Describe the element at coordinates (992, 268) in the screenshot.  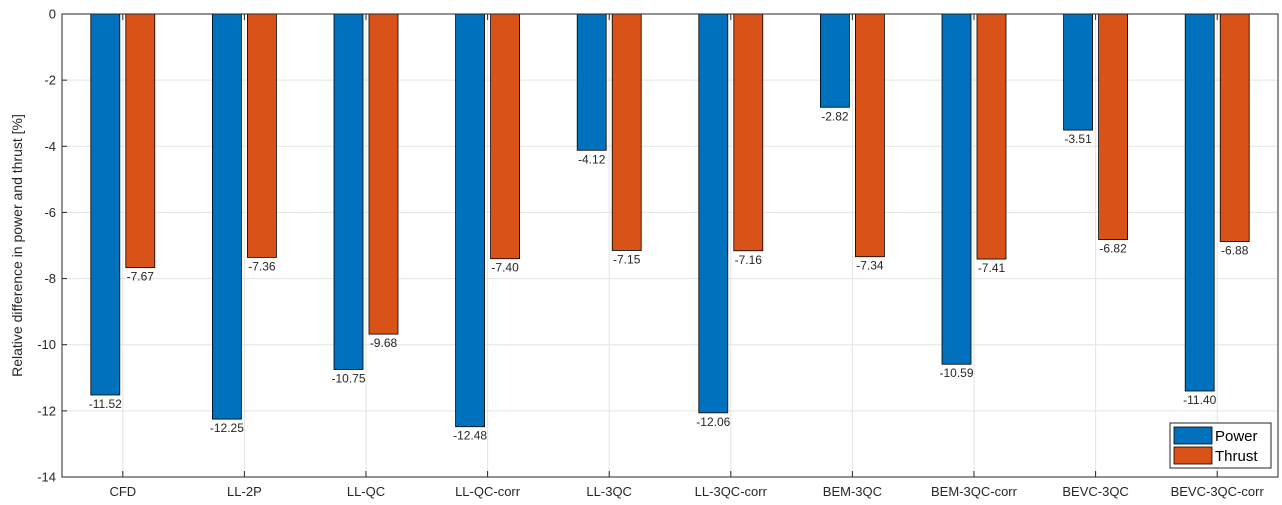
I see `data-label: -7.41` at that location.